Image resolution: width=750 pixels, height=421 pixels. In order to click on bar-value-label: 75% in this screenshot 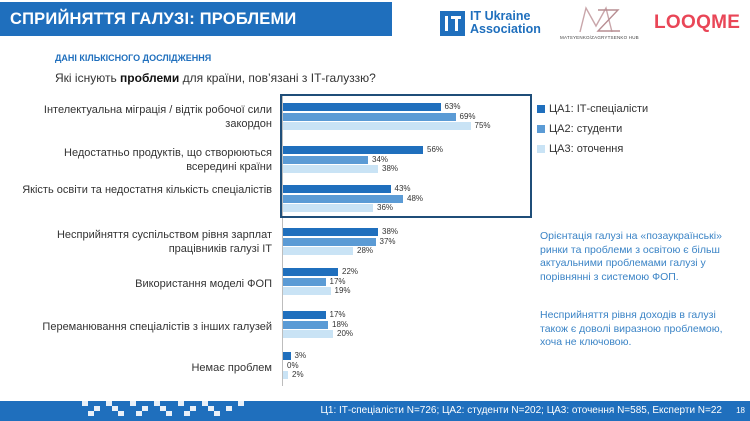, I will do `click(482, 125)`.